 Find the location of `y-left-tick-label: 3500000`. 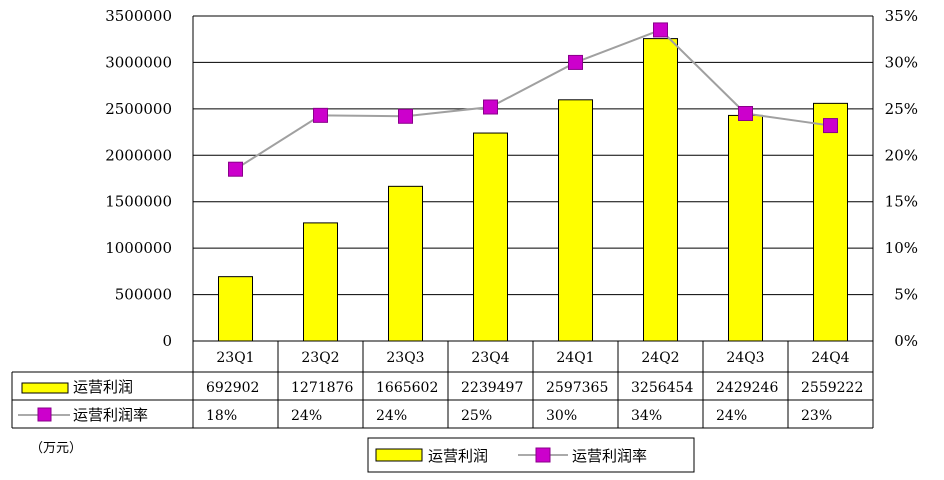

y-left-tick-label: 3500000 is located at coordinates (138, 16).